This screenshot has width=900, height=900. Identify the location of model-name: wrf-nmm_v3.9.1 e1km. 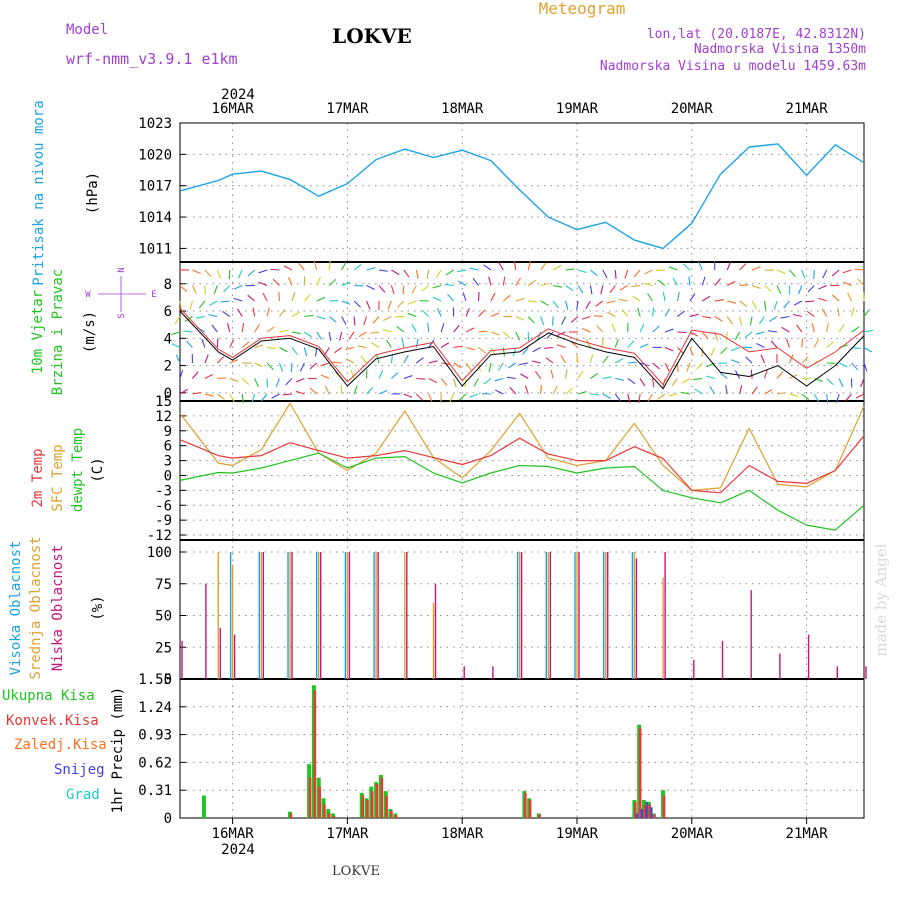
(152, 59).